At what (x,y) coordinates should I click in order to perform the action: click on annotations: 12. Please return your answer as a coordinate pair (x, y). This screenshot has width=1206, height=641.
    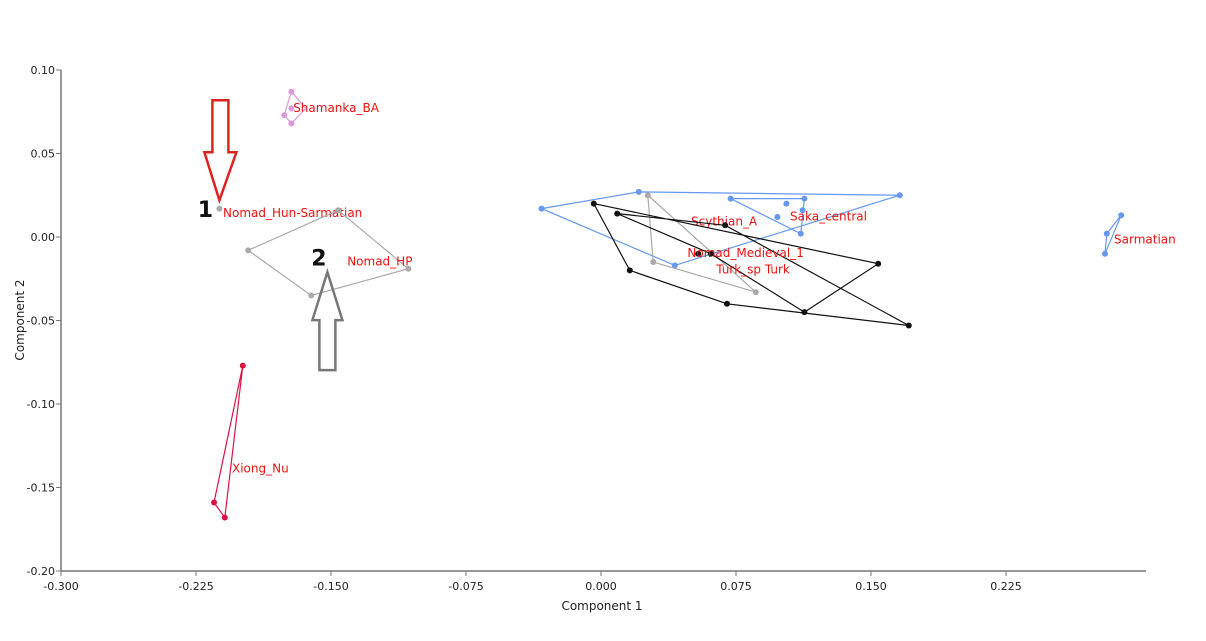
    Looking at the image, I should click on (271, 235).